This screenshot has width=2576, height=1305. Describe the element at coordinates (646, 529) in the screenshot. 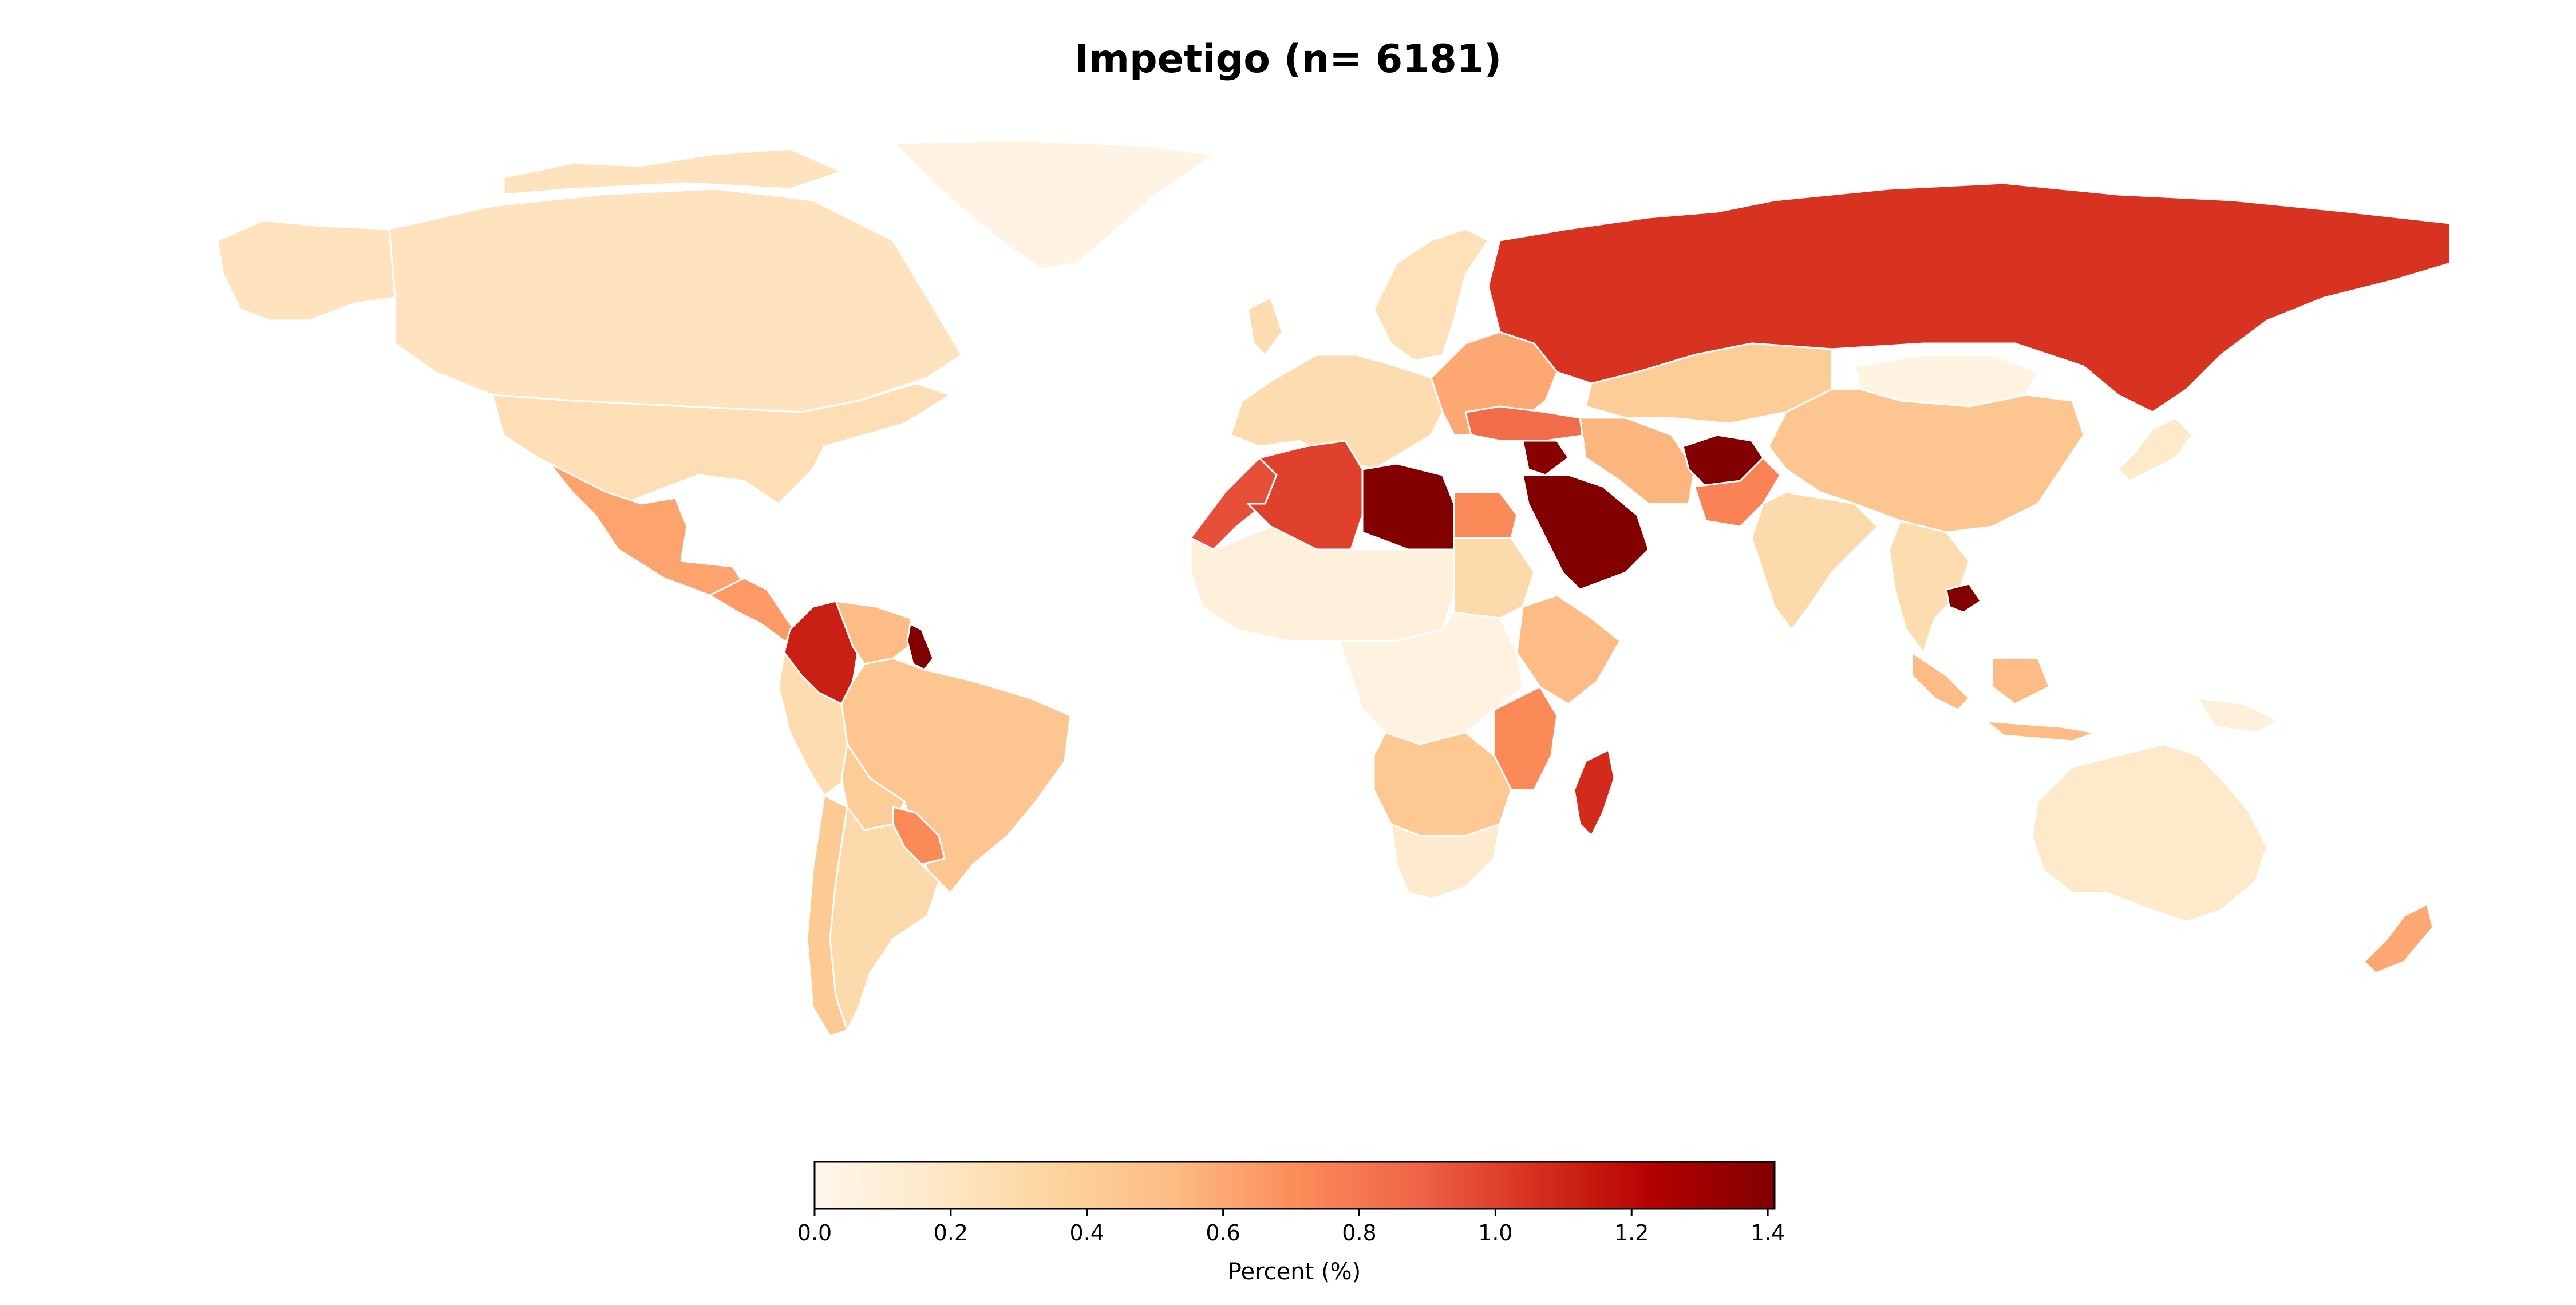

I see `region-mexico` at that location.